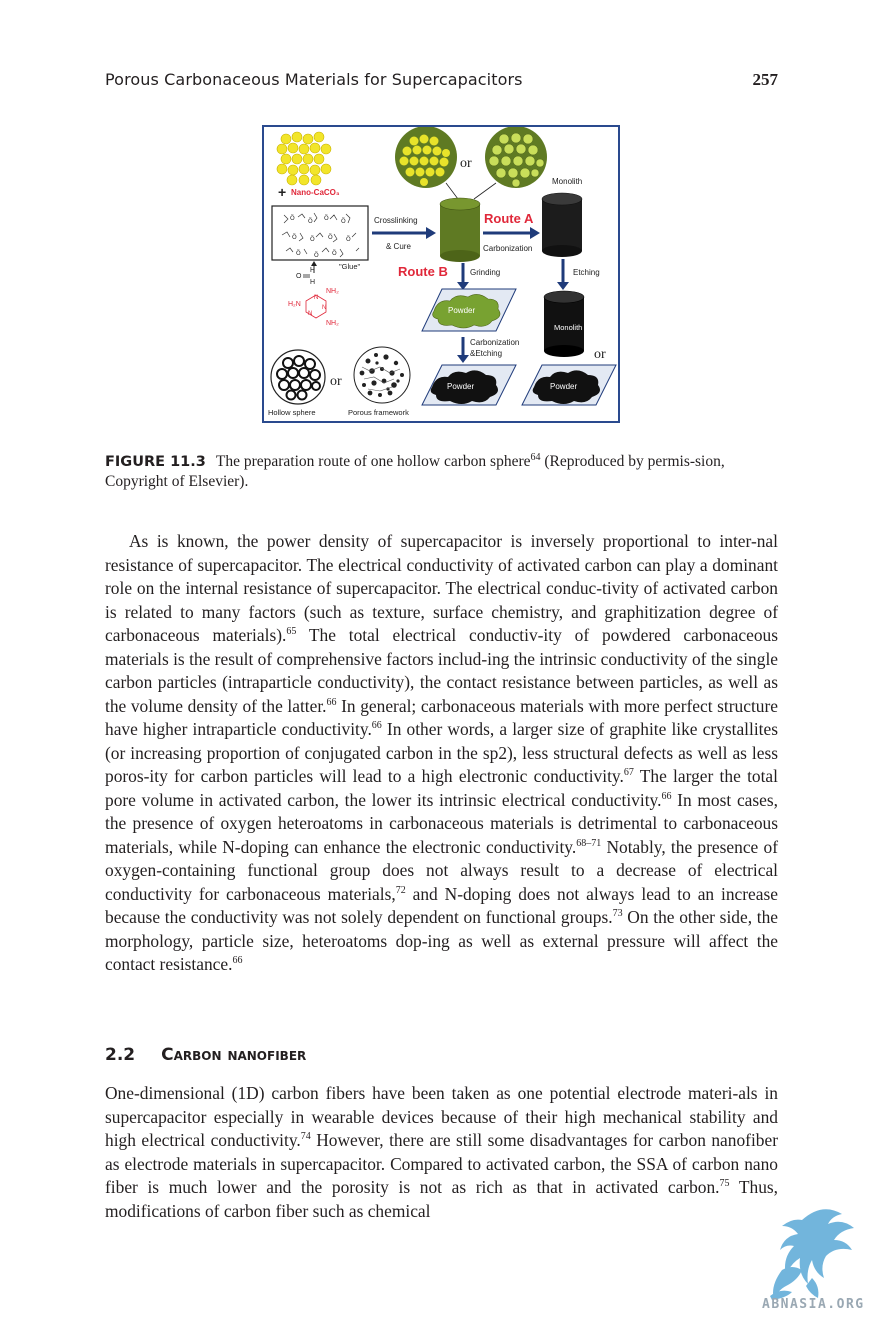  I want to click on porous-framework-cluster, so click(382, 375).